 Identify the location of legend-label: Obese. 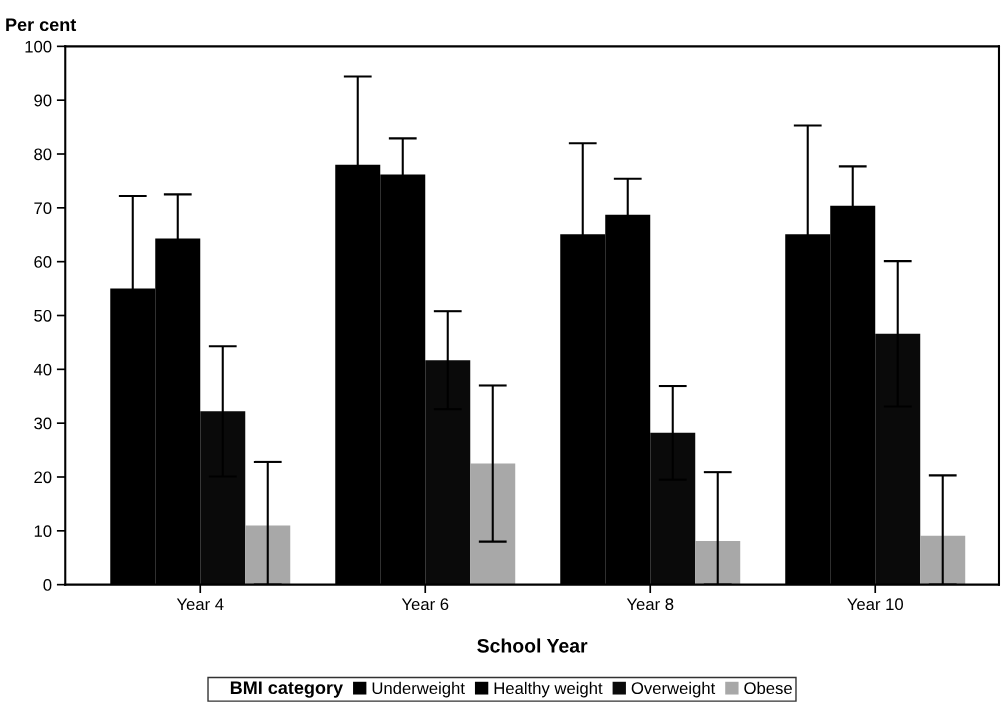
(768, 688).